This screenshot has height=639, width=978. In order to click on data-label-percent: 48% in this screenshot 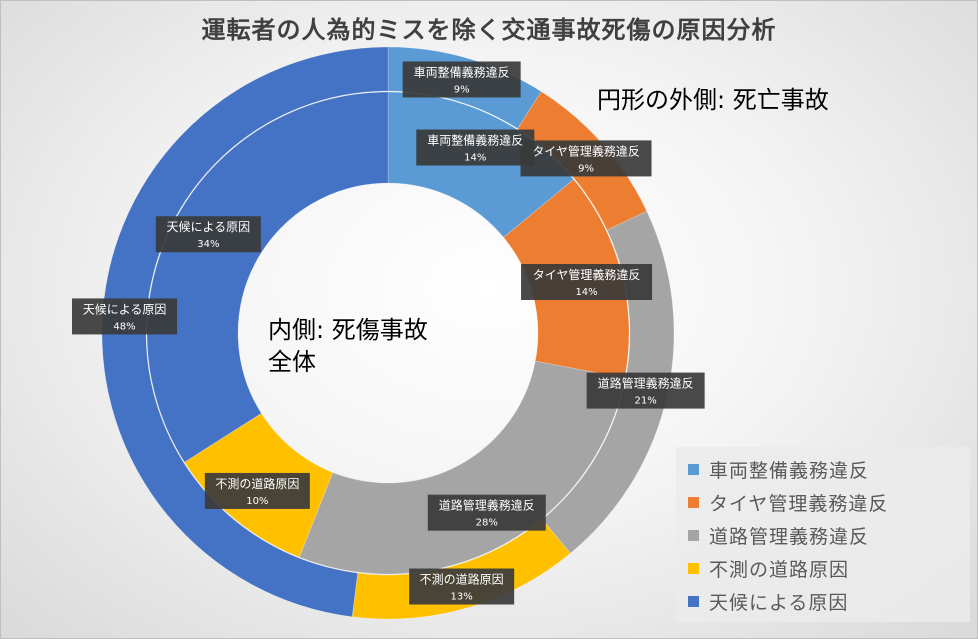, I will do `click(124, 326)`.